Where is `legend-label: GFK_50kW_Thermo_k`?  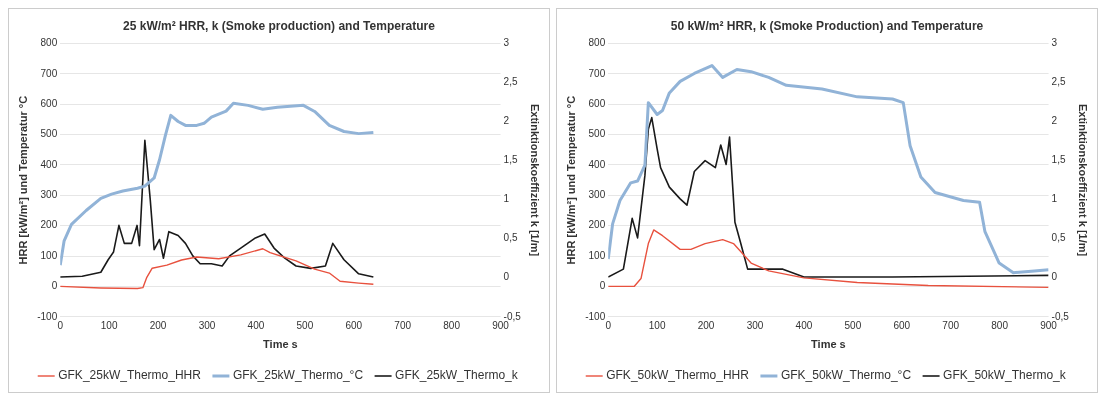
legend-label: GFK_50kW_Thermo_k is located at coordinates (1005, 375).